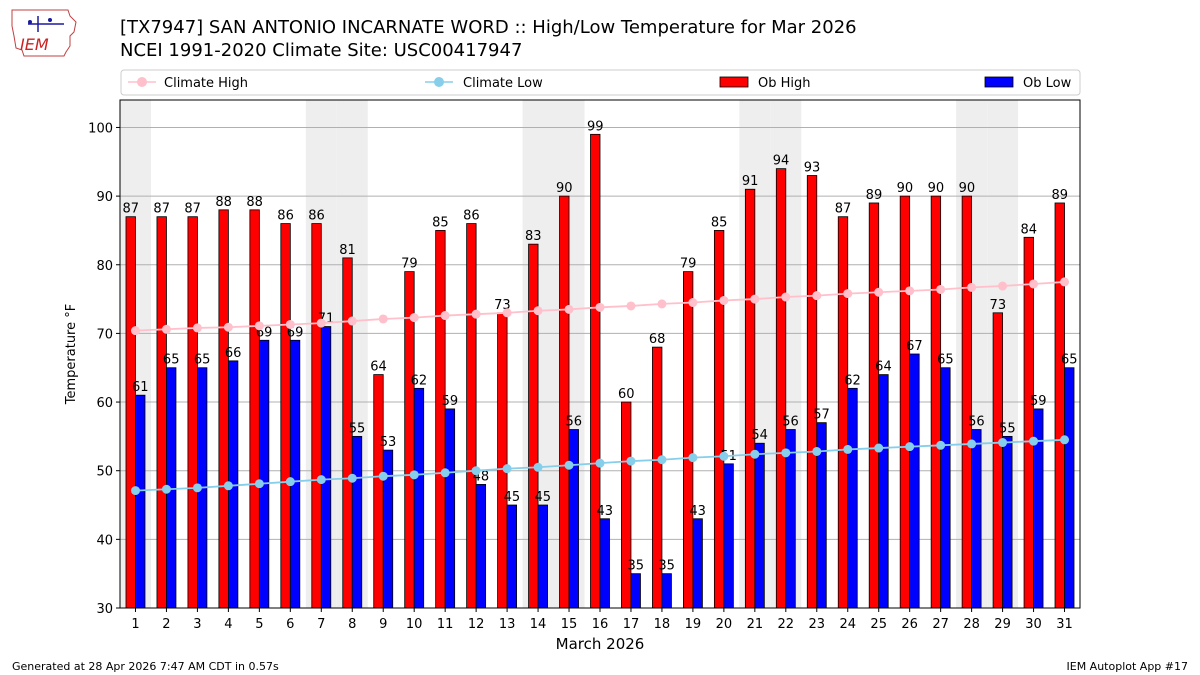 The height and width of the screenshot is (675, 1200). I want to click on ob-low-value-label: 67, so click(914, 346).